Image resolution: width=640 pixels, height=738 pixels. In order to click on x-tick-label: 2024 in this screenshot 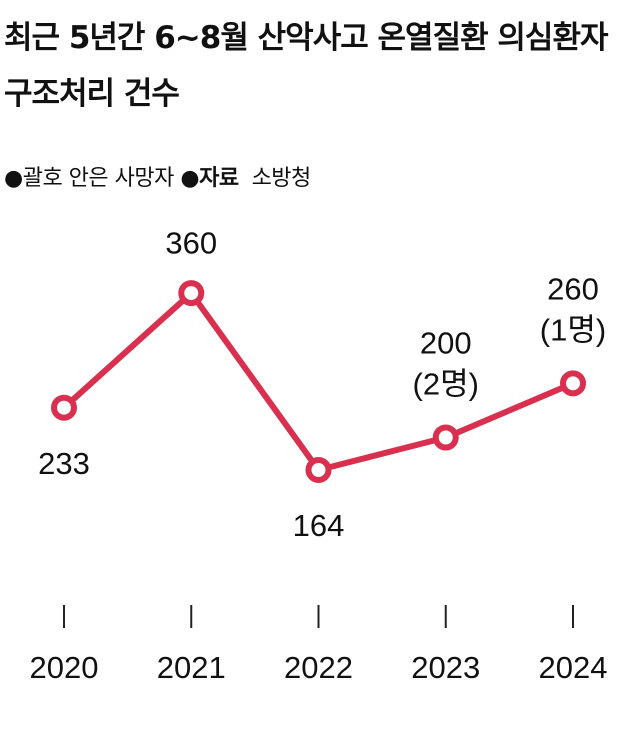, I will do `click(573, 667)`.